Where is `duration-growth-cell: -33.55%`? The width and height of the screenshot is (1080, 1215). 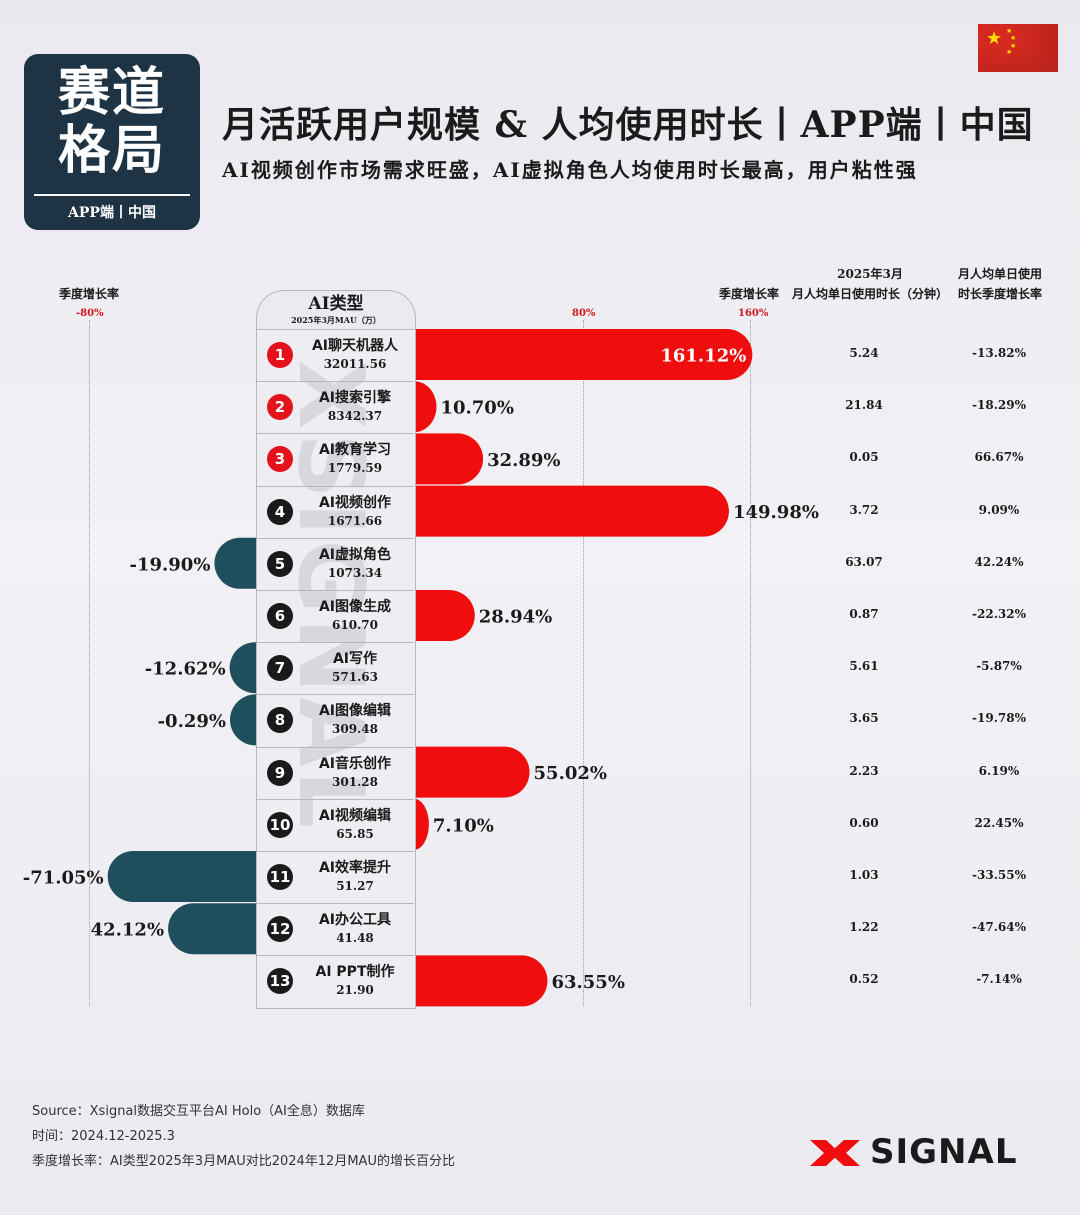
duration-growth-cell: -33.55% is located at coordinates (999, 875).